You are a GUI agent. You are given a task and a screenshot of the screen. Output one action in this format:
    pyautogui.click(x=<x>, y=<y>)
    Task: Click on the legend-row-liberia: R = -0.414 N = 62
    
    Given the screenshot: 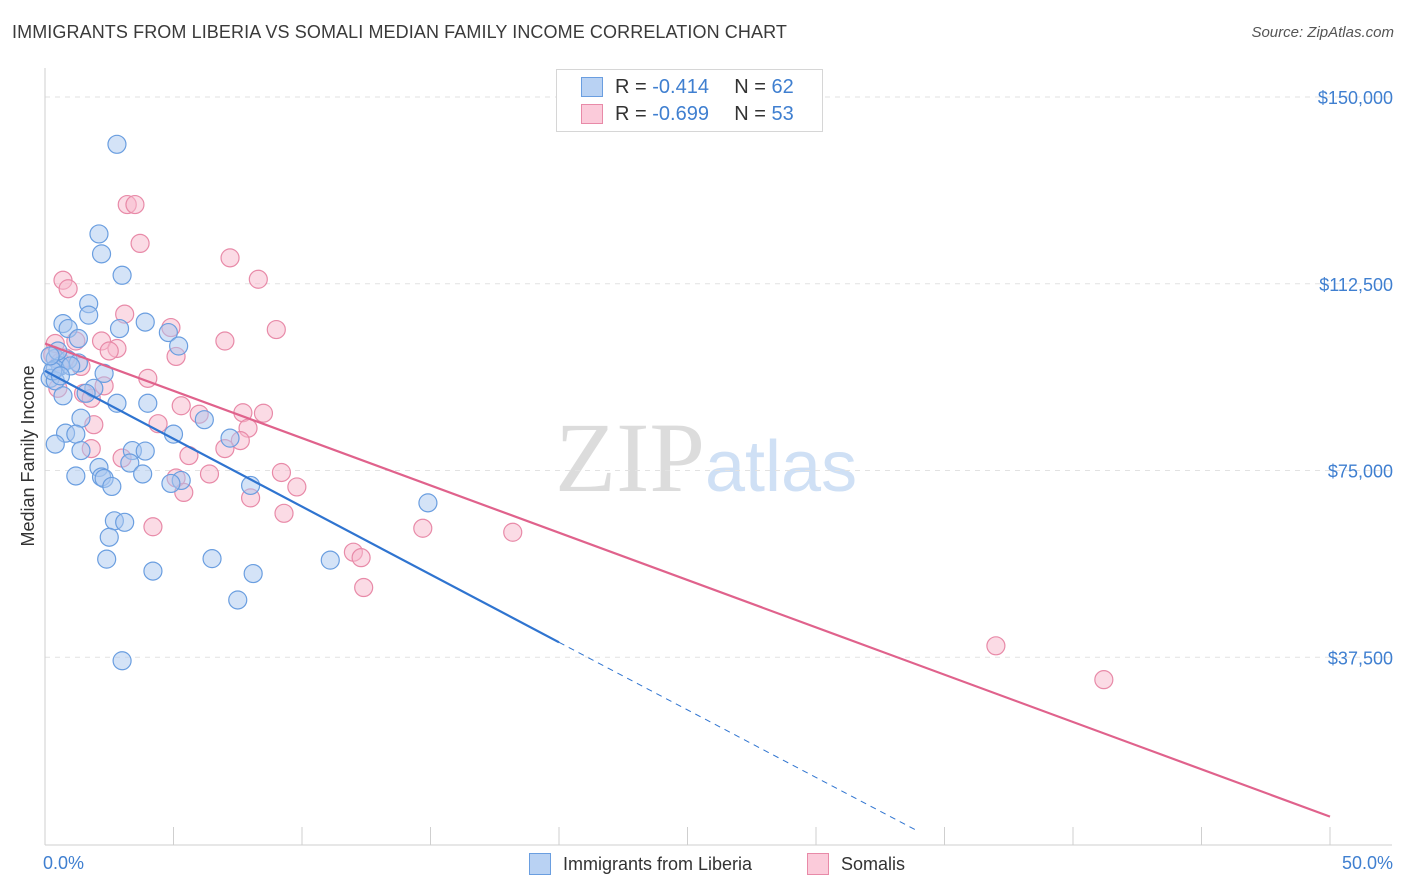 What is the action you would take?
    pyautogui.click(x=675, y=87)
    